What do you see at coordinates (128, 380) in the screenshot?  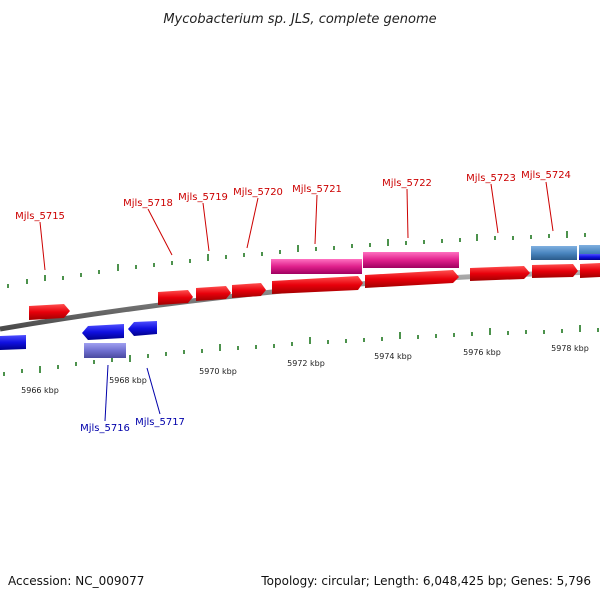 I see `tick-label-5968: 5968 kbp` at bounding box center [128, 380].